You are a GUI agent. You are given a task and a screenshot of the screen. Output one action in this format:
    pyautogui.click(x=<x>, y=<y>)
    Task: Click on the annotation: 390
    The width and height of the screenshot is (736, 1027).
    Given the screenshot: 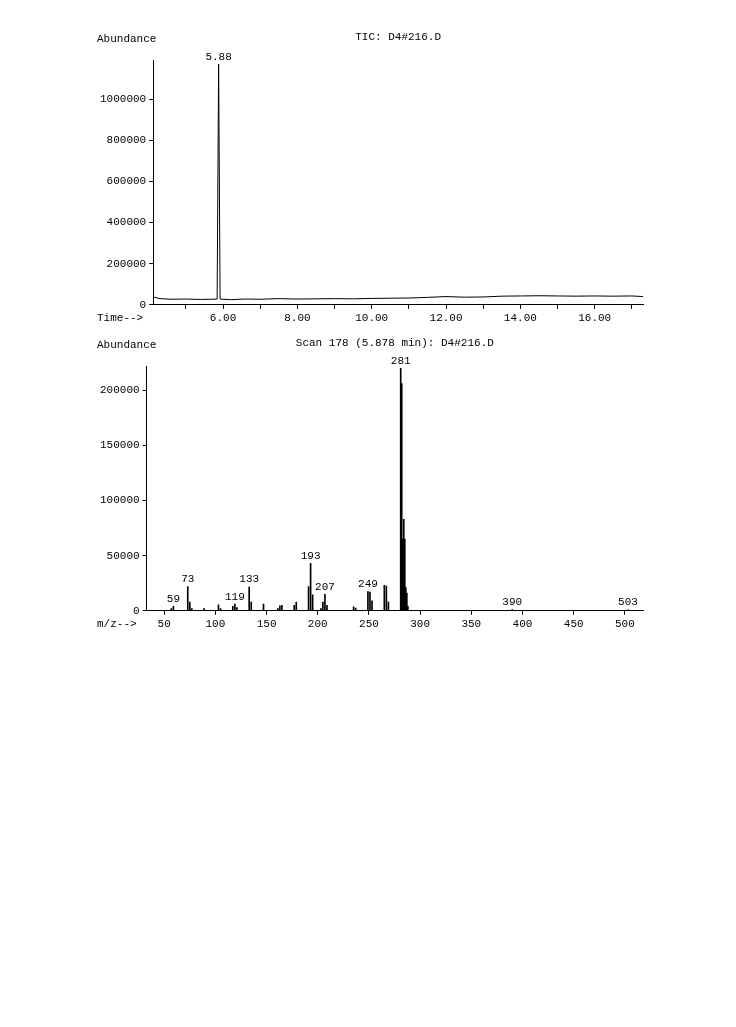 What is the action you would take?
    pyautogui.click(x=512, y=602)
    